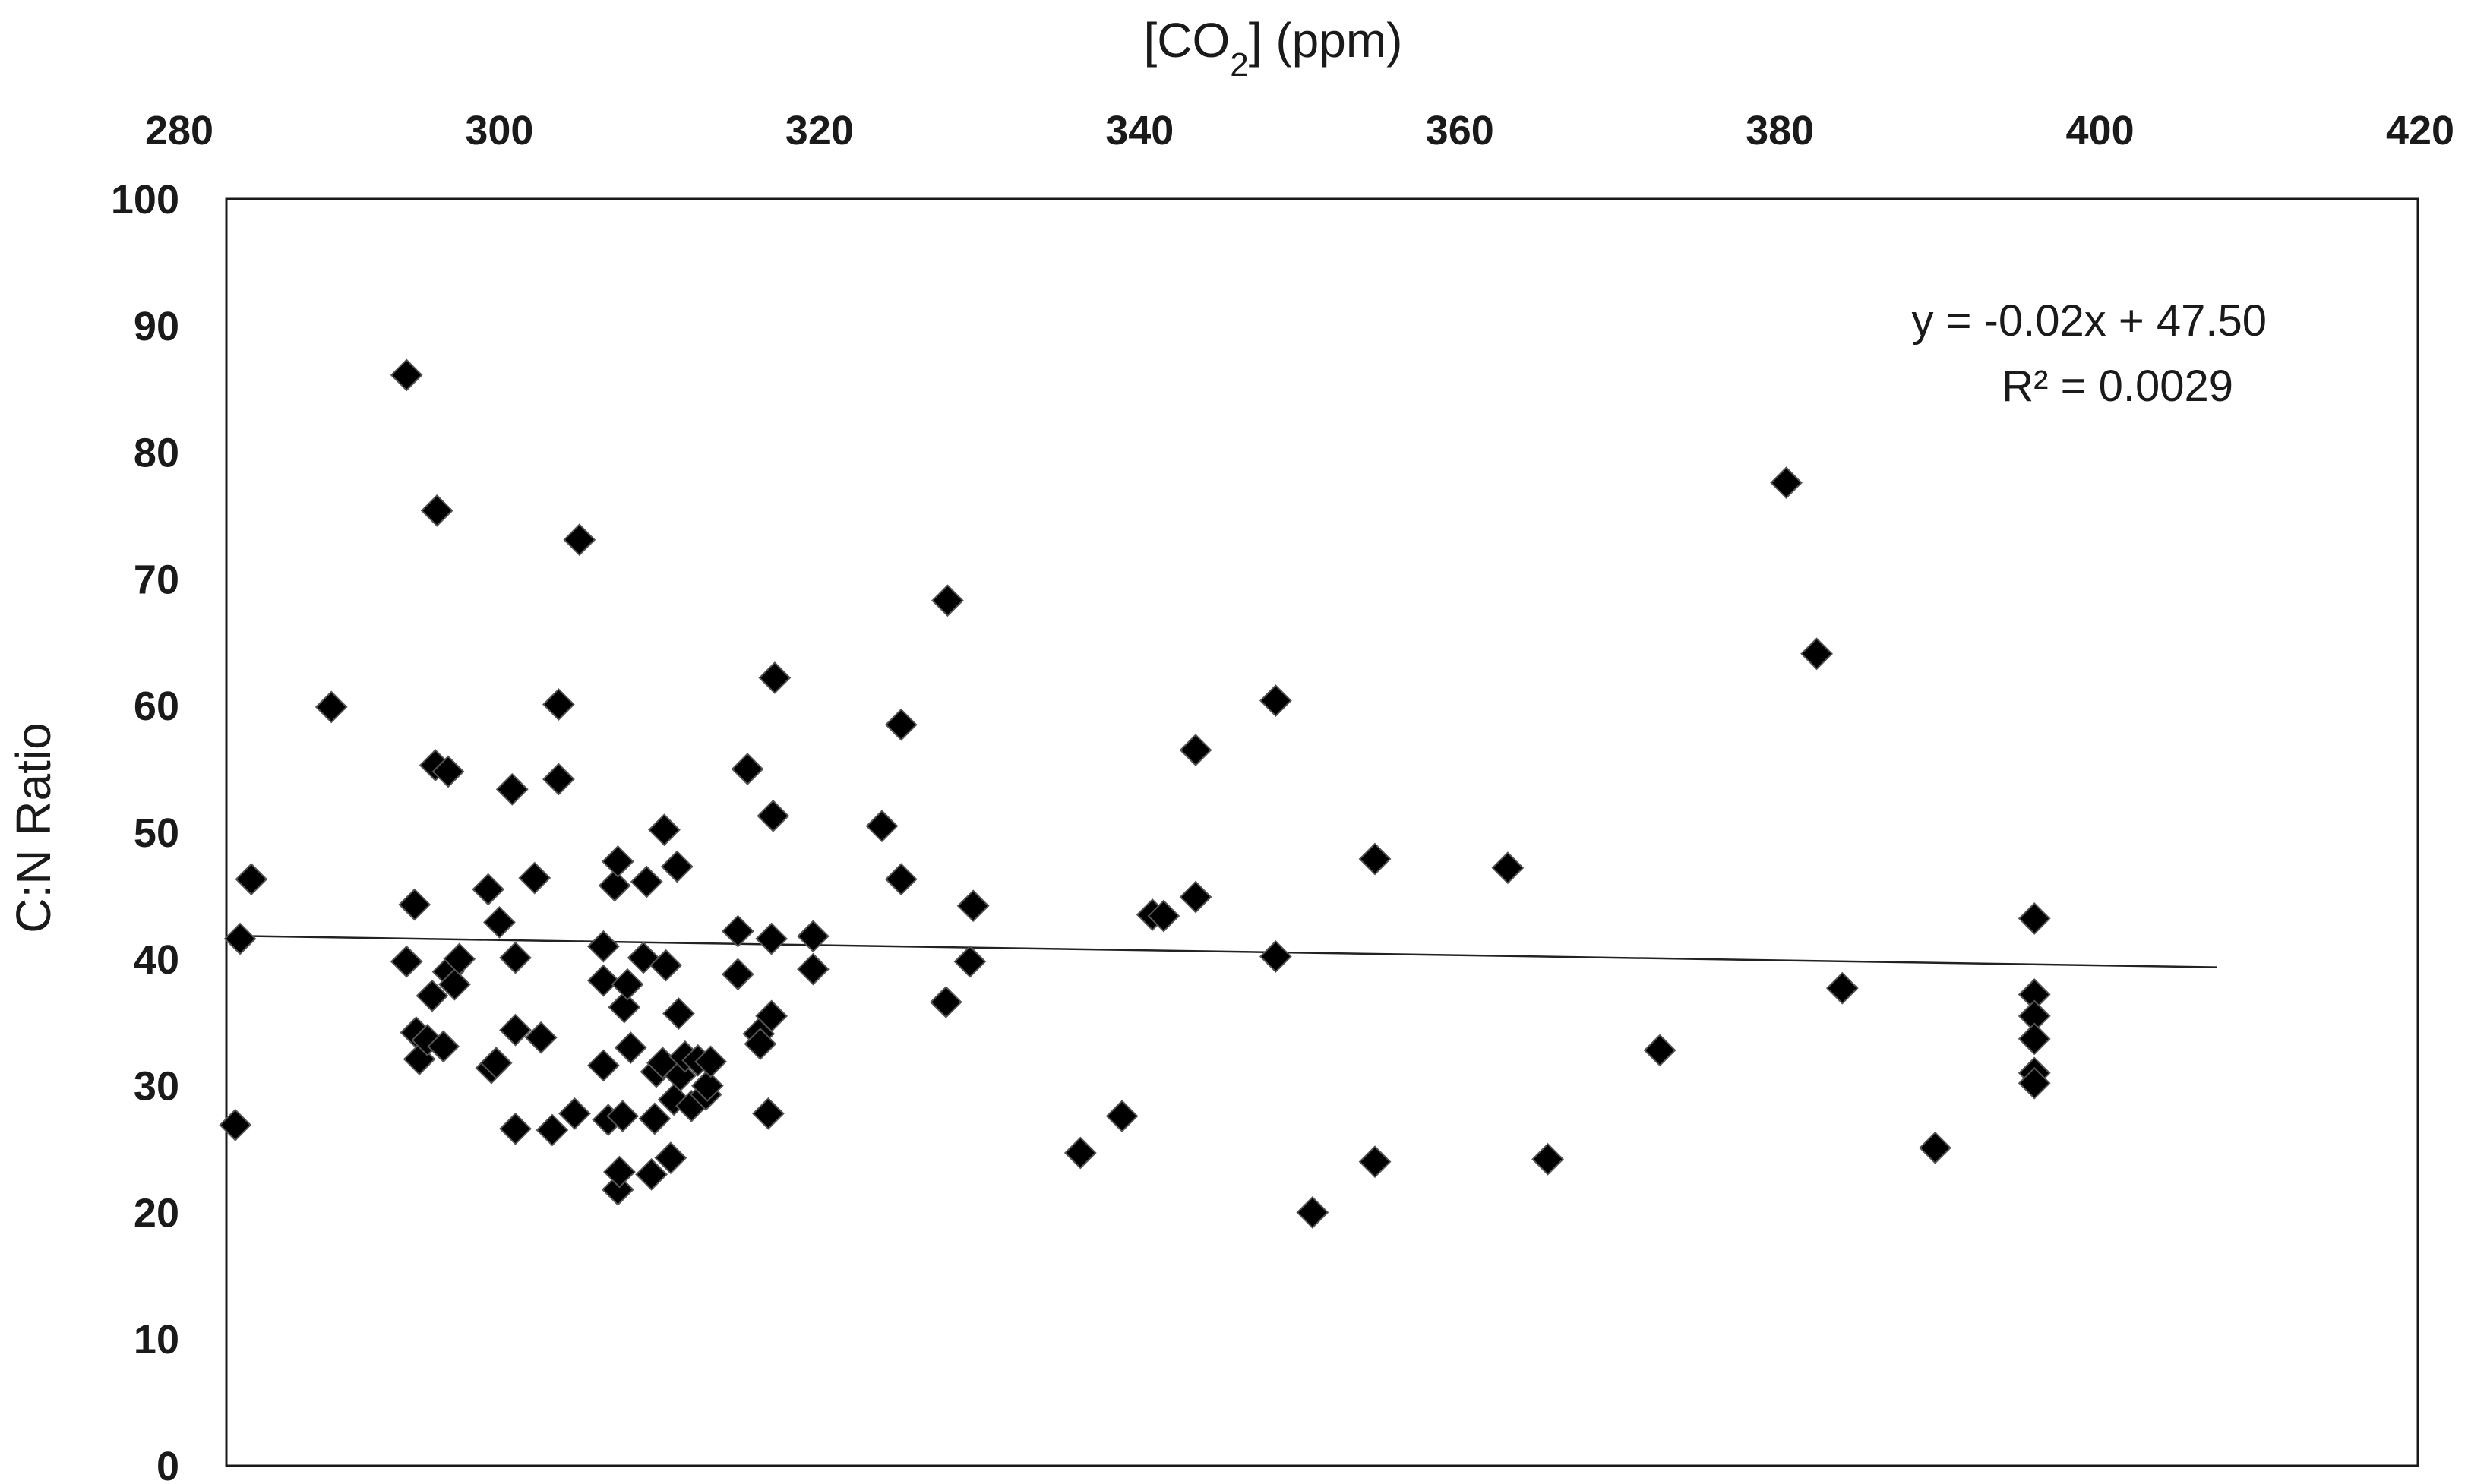 The height and width of the screenshot is (1484, 2468). I want to click on x-tick-label: 340, so click(1139, 130).